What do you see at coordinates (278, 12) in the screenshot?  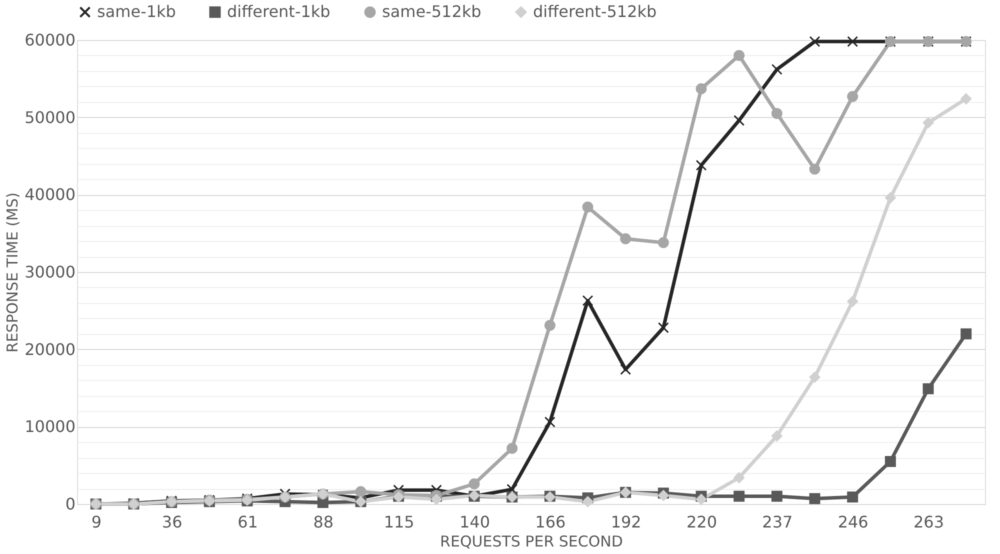 I see `legend-label: different-1kb` at bounding box center [278, 12].